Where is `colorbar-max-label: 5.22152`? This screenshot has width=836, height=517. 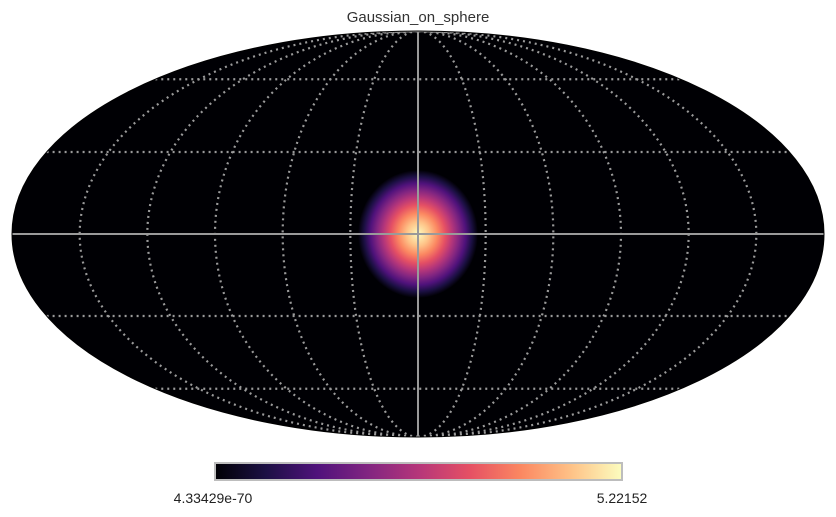
colorbar-max-label: 5.22152 is located at coordinates (622, 498).